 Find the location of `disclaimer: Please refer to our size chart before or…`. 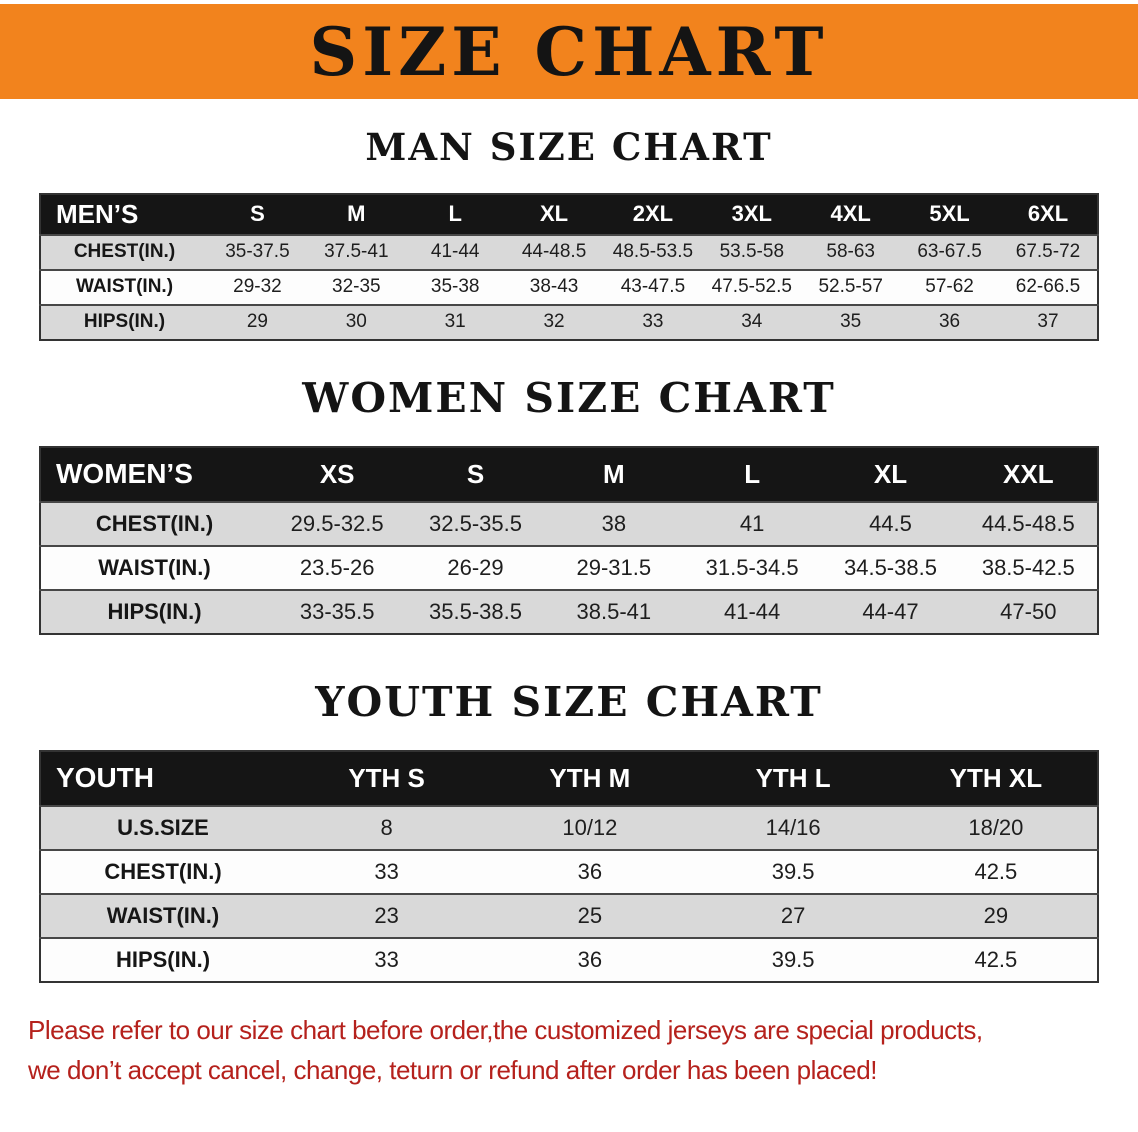

disclaimer: Please refer to our size chart before or… is located at coordinates (569, 1050).